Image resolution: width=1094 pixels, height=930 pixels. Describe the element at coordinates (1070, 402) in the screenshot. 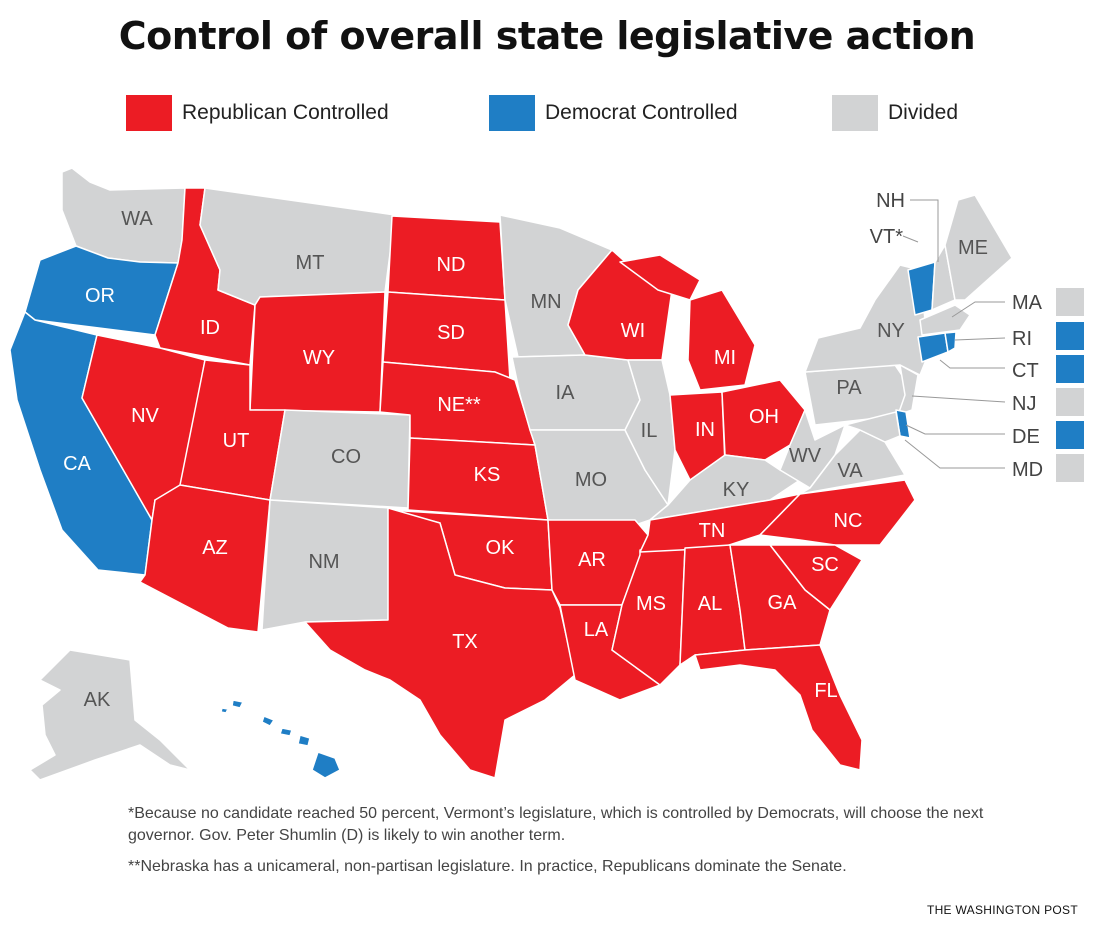

I see `swatch-NJ` at that location.